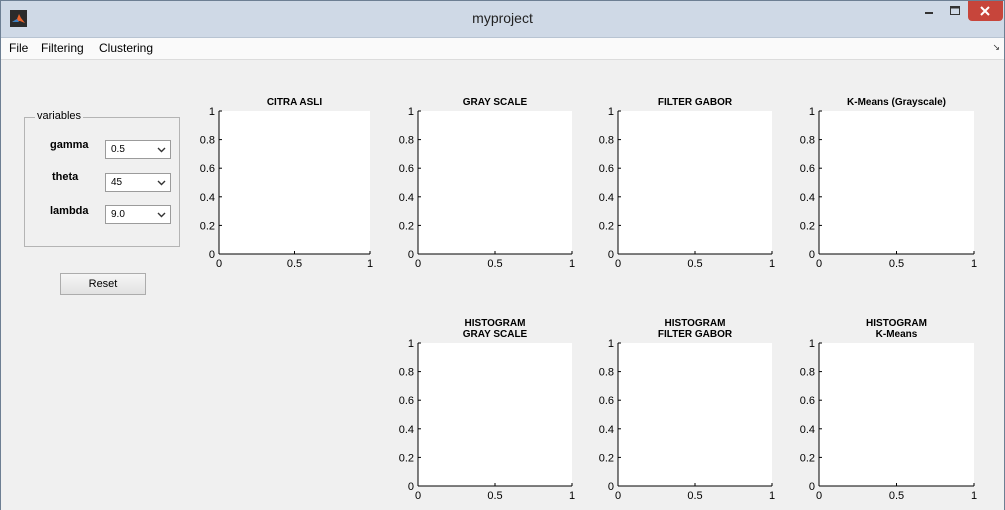 The height and width of the screenshot is (510, 1005). What do you see at coordinates (495, 334) in the screenshot?
I see `plot-title: GRAY SCALE` at bounding box center [495, 334].